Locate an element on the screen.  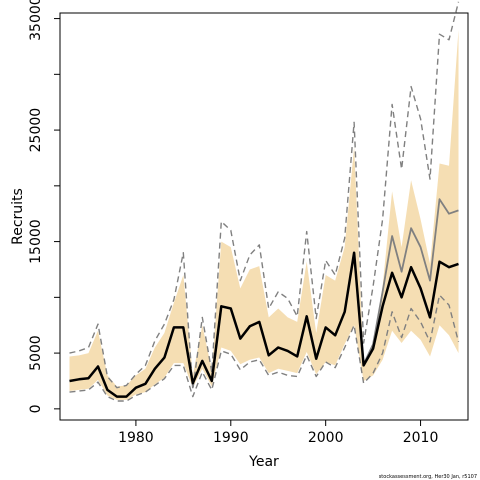
footnote: stockassessment.org, Her30 Jan, r5107 is located at coordinates (428, 477).